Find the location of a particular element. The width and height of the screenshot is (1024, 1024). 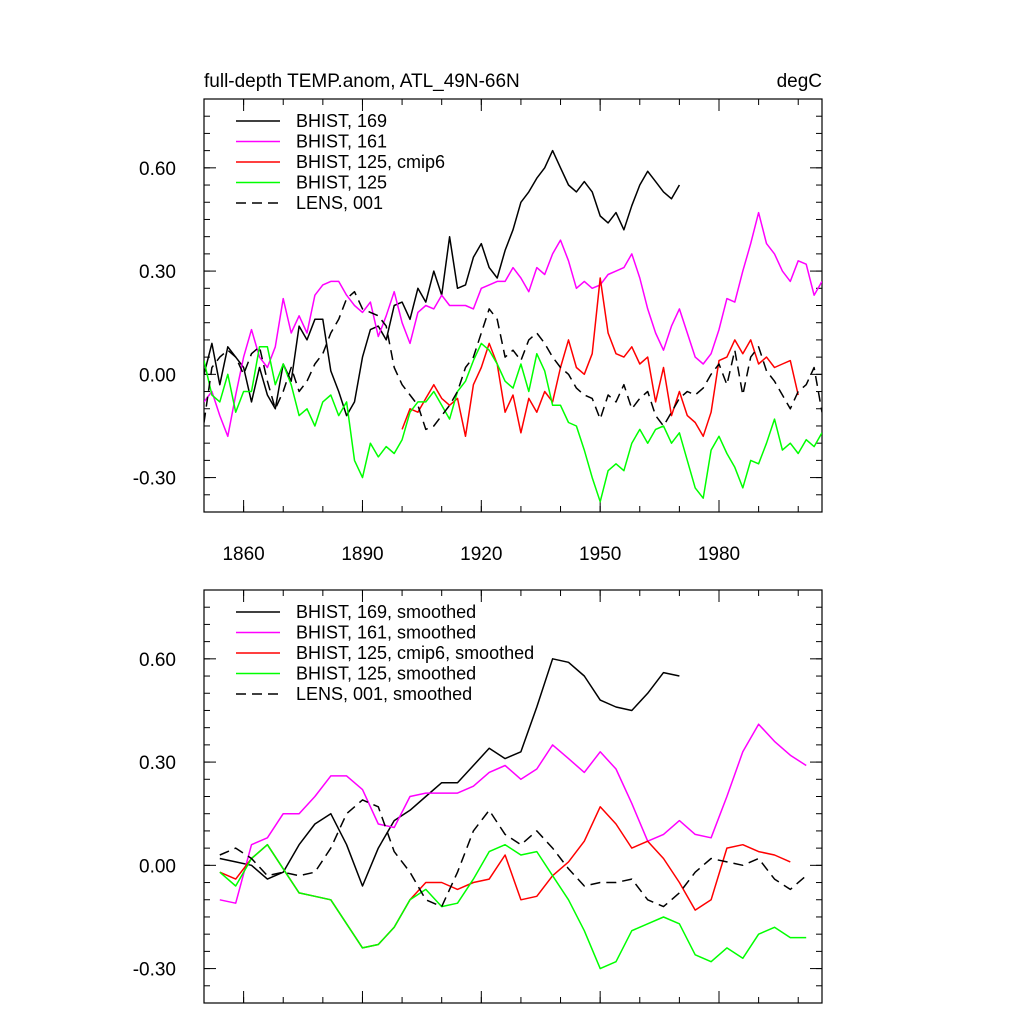

chart-title: full-depth TEMP.anom, ATL_49N-66N is located at coordinates (362, 81).